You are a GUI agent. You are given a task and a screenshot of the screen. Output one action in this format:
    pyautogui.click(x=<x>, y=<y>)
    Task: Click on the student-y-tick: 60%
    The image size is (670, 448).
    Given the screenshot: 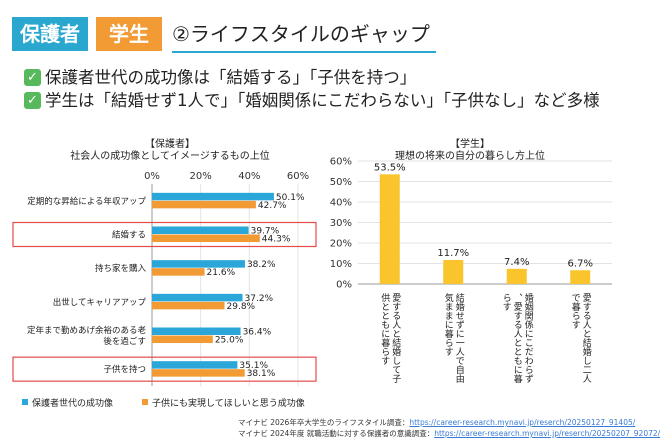 What is the action you would take?
    pyautogui.click(x=341, y=162)
    